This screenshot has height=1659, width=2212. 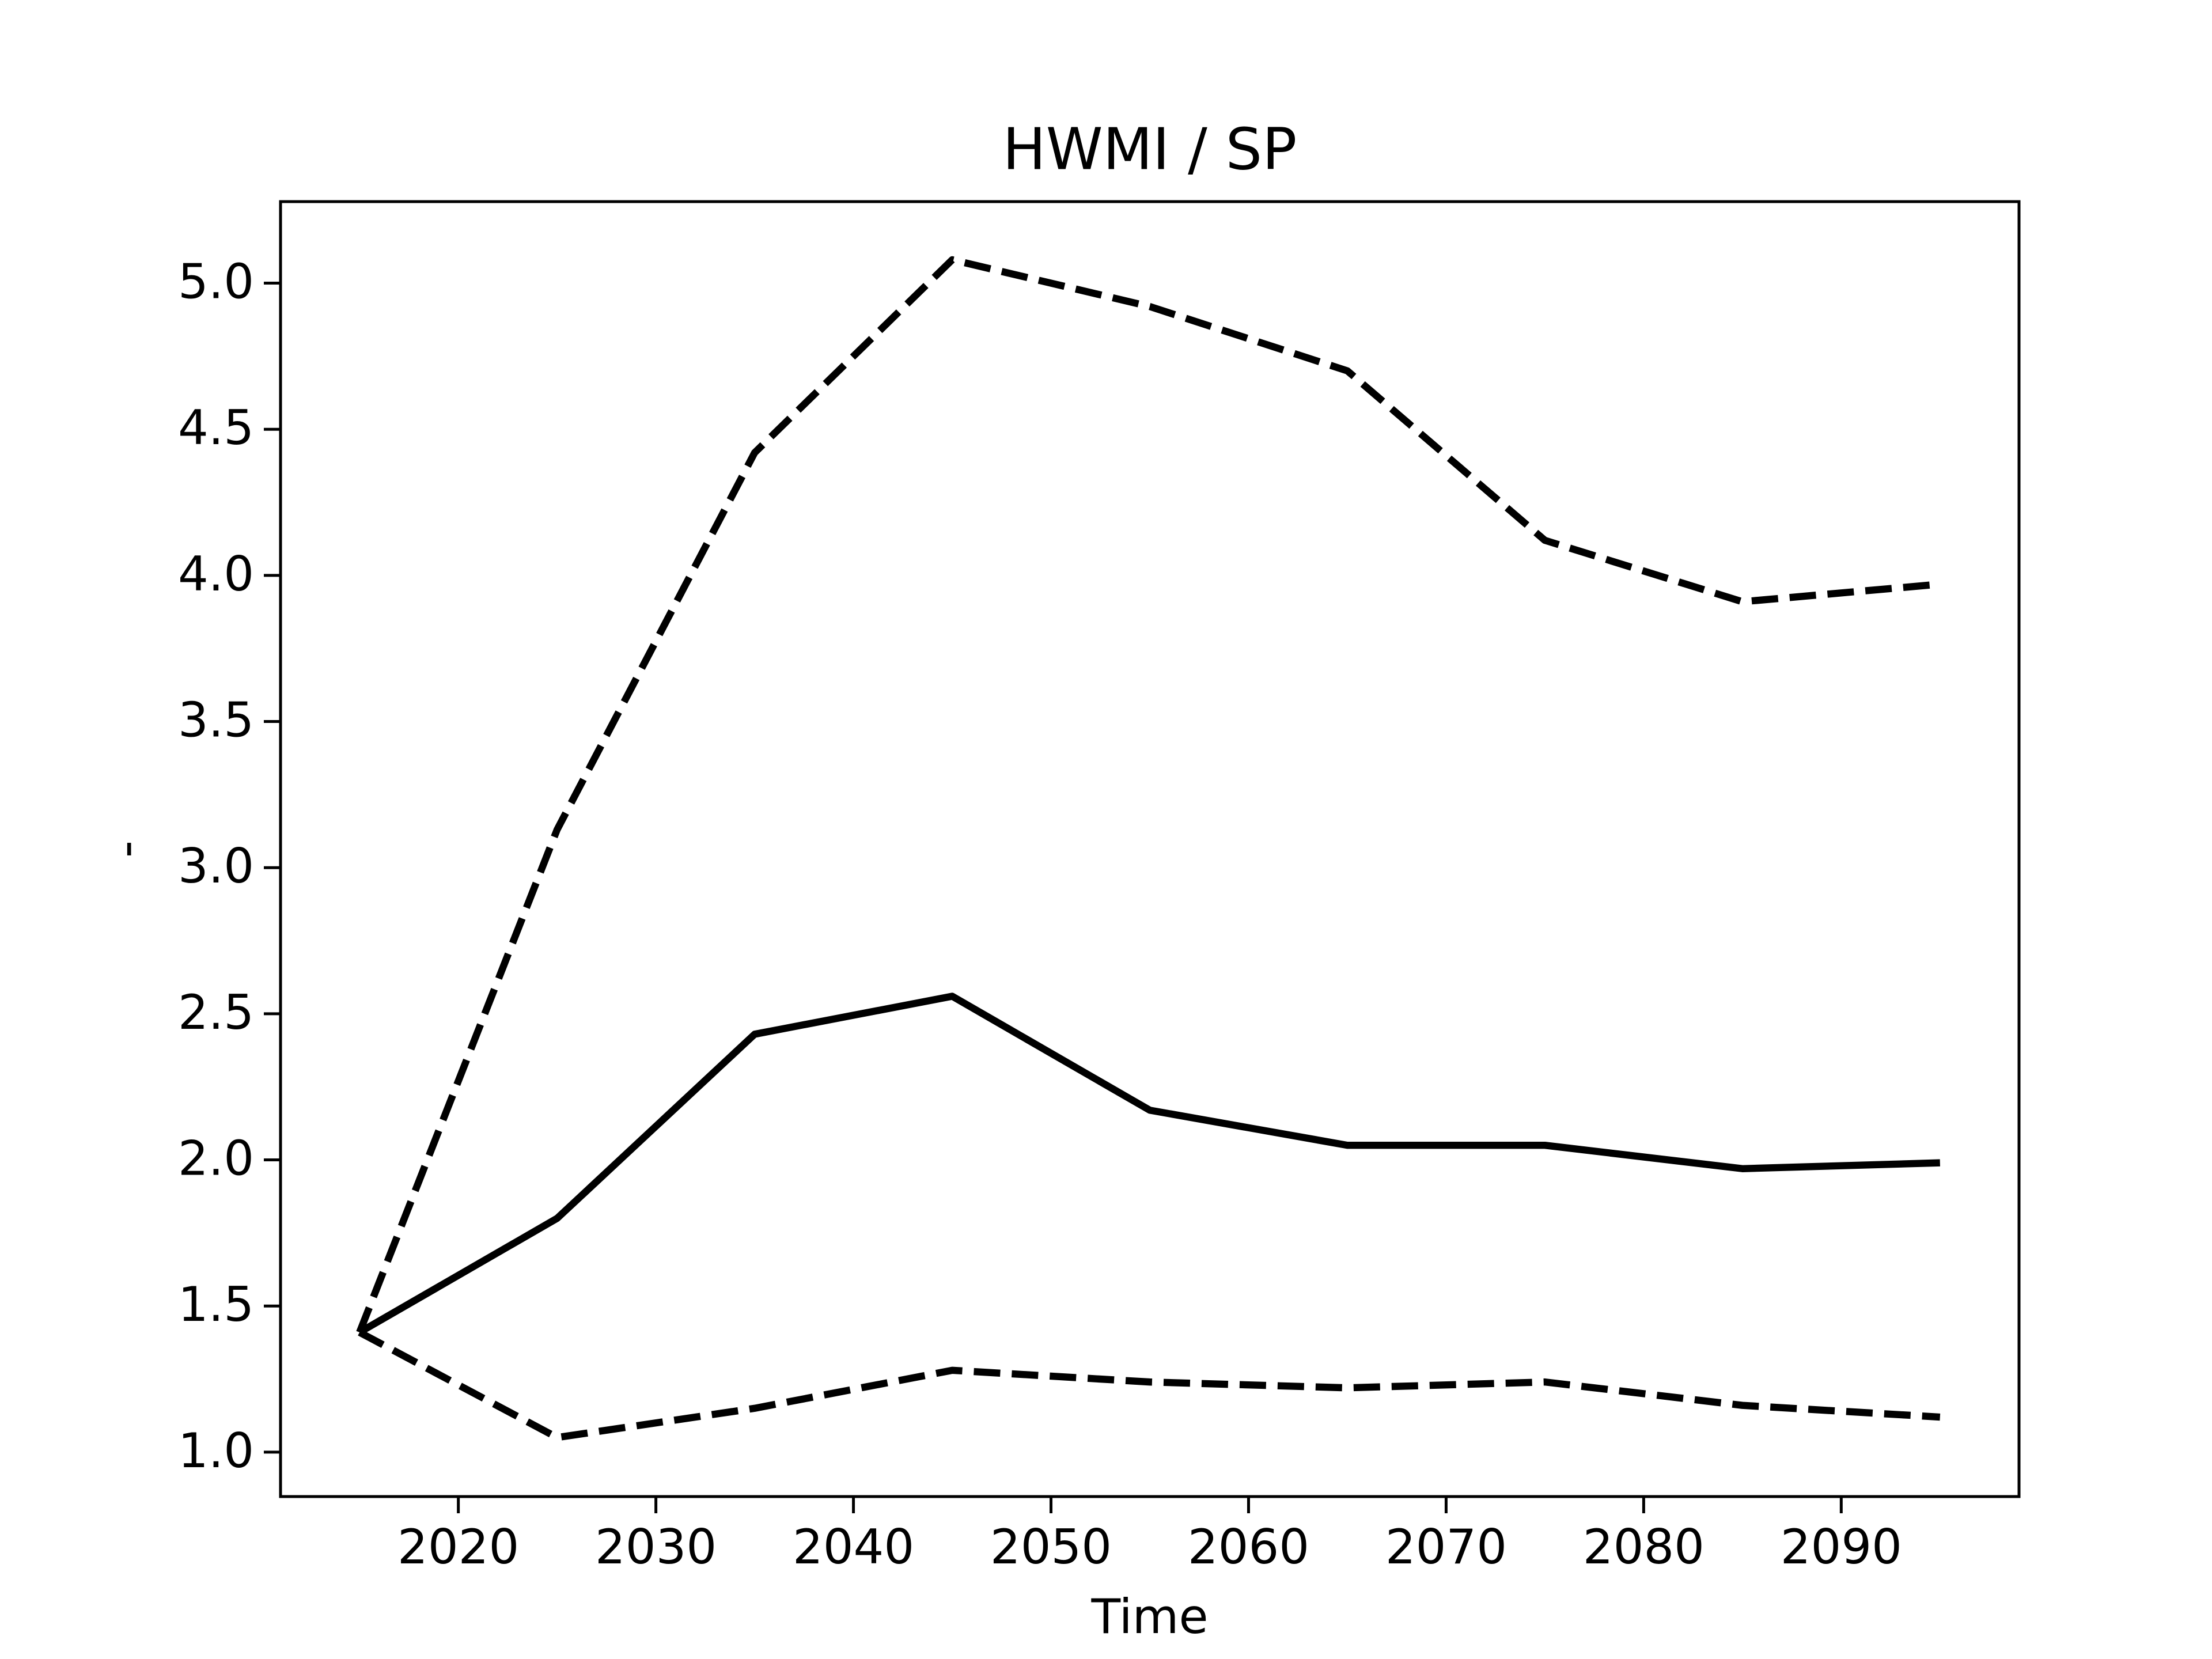 I want to click on x-tick-label: 2020, so click(x=458, y=1547).